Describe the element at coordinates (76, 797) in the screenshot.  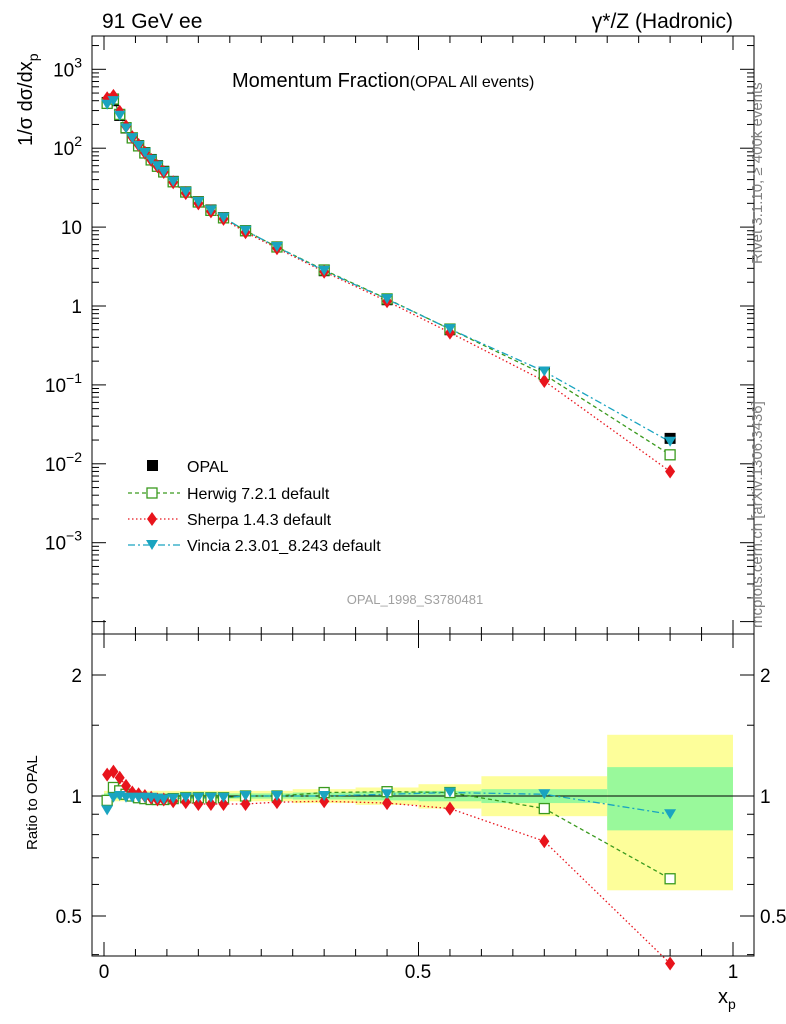
I see `ratio-tick-left-1: 1` at that location.